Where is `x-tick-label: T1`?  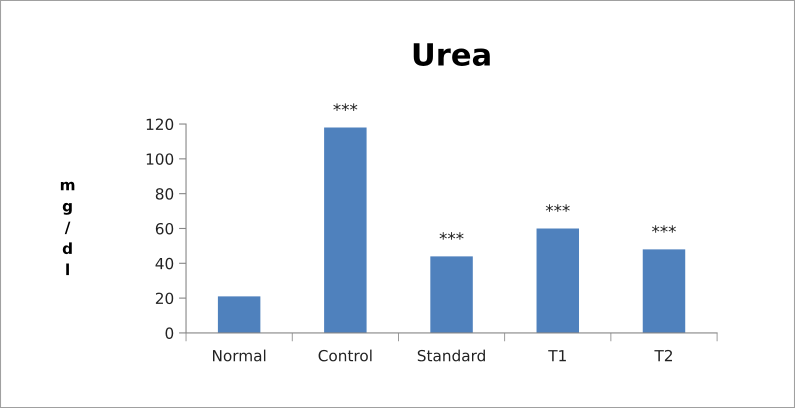 x-tick-label: T1 is located at coordinates (557, 356).